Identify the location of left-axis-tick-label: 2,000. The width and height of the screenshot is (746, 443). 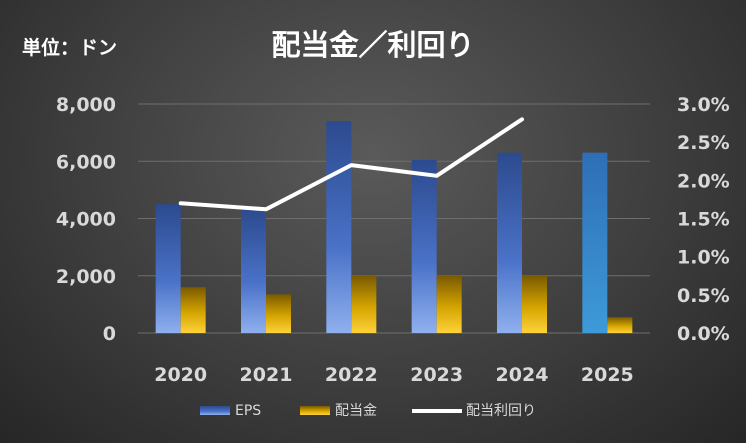
(86, 277).